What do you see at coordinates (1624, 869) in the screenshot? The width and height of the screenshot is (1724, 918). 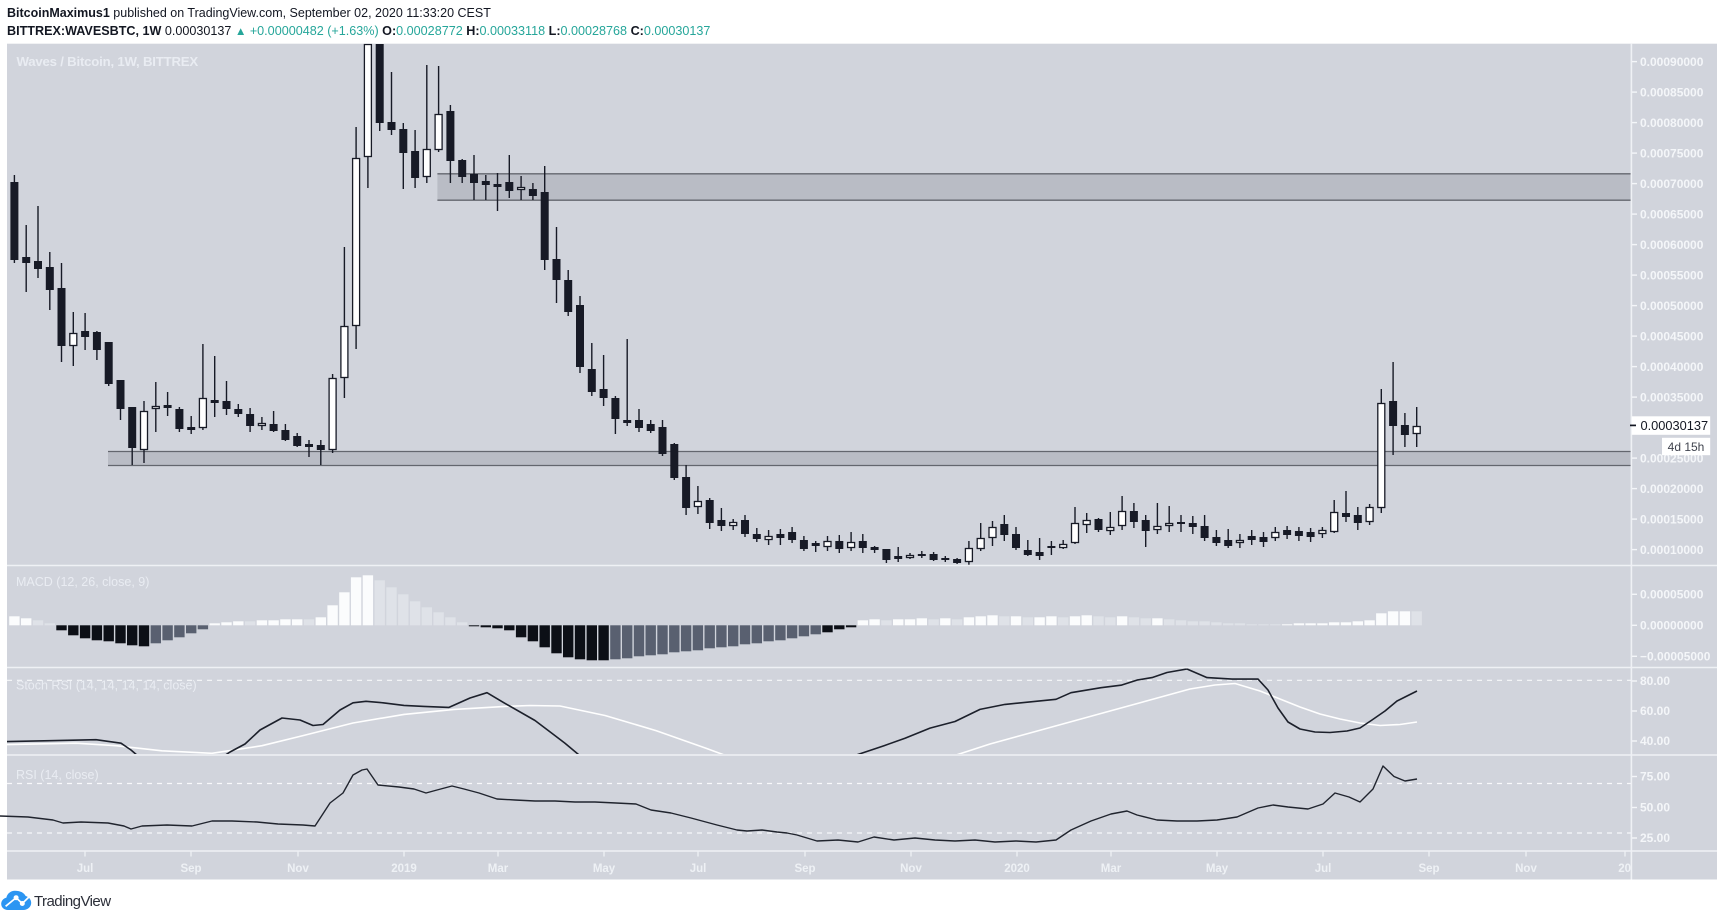 I see `svg-text: 20` at bounding box center [1624, 869].